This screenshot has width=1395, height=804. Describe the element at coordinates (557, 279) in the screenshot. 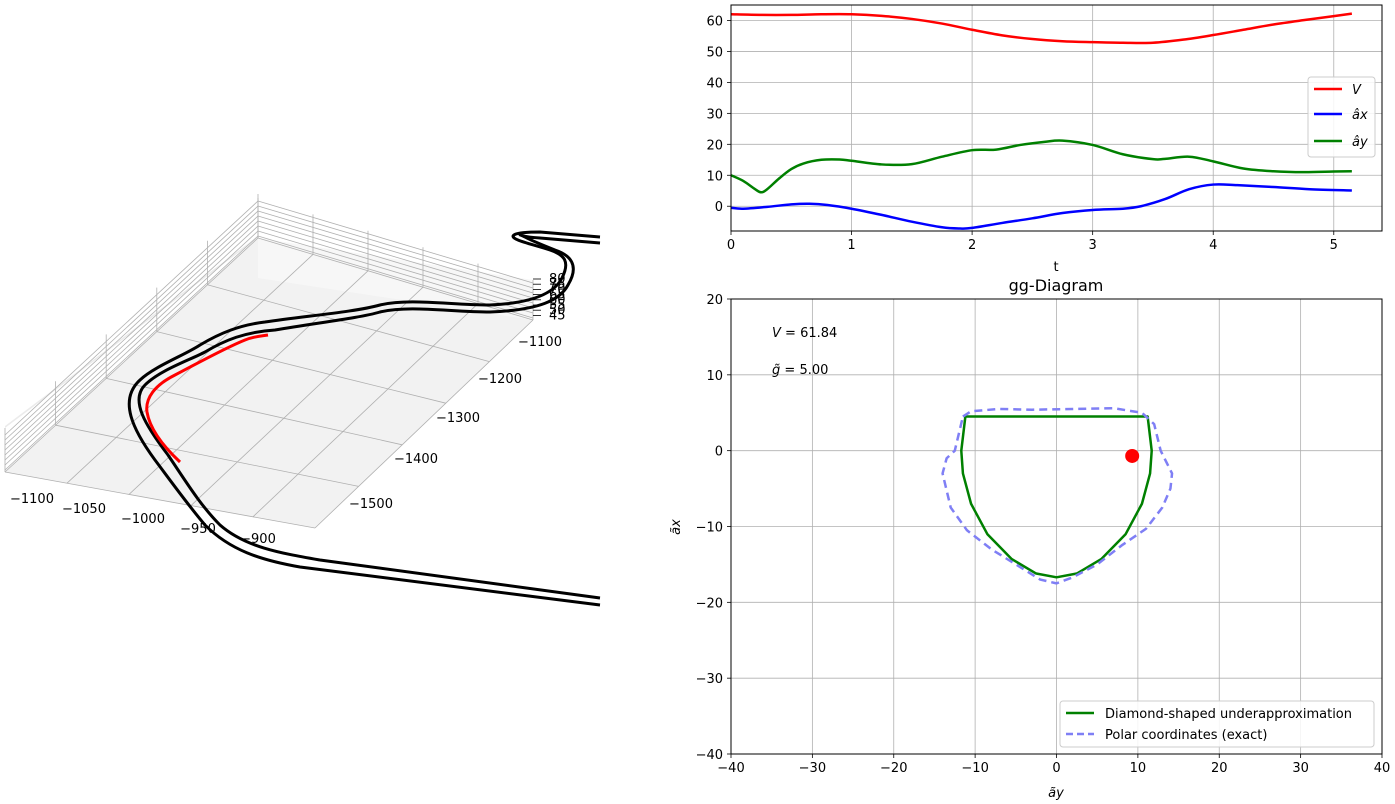

I see `track-z-tick: 80` at that location.